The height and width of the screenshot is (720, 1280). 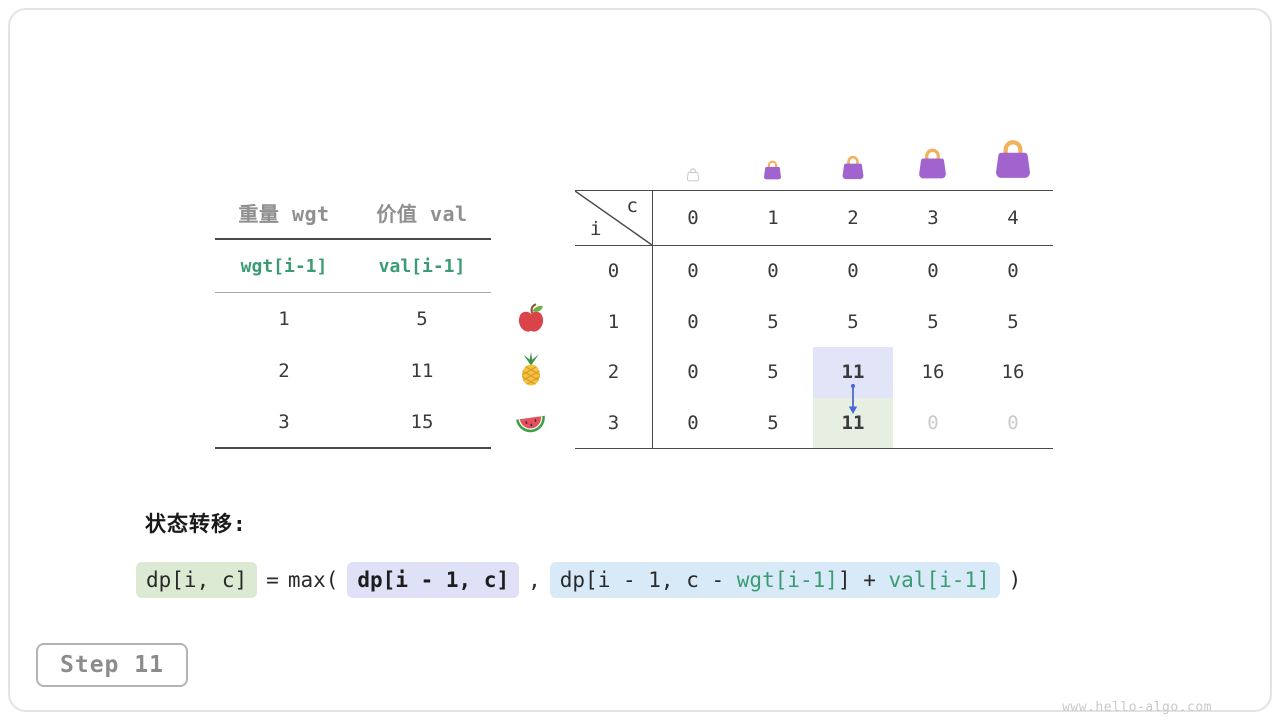 I want to click on dp-col-header: 4, so click(x=1013, y=218).